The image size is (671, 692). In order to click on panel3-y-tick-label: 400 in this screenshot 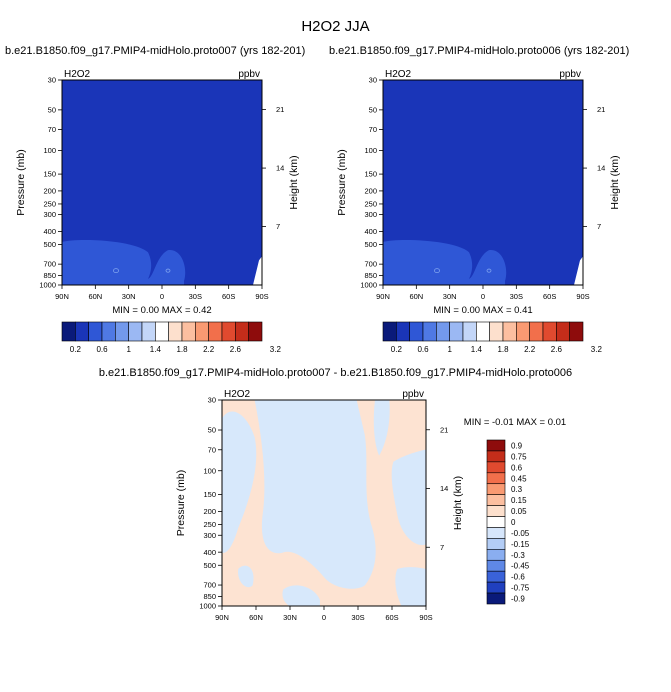, I will do `click(209, 552)`.